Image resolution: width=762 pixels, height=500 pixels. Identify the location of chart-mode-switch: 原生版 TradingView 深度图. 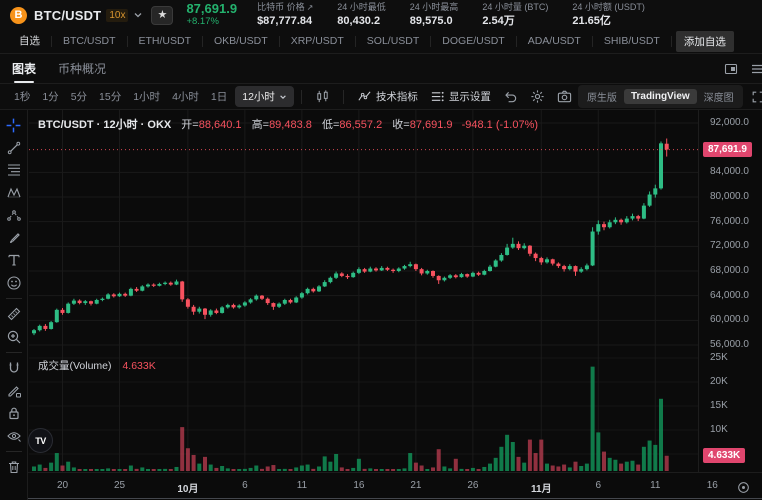
(660, 96).